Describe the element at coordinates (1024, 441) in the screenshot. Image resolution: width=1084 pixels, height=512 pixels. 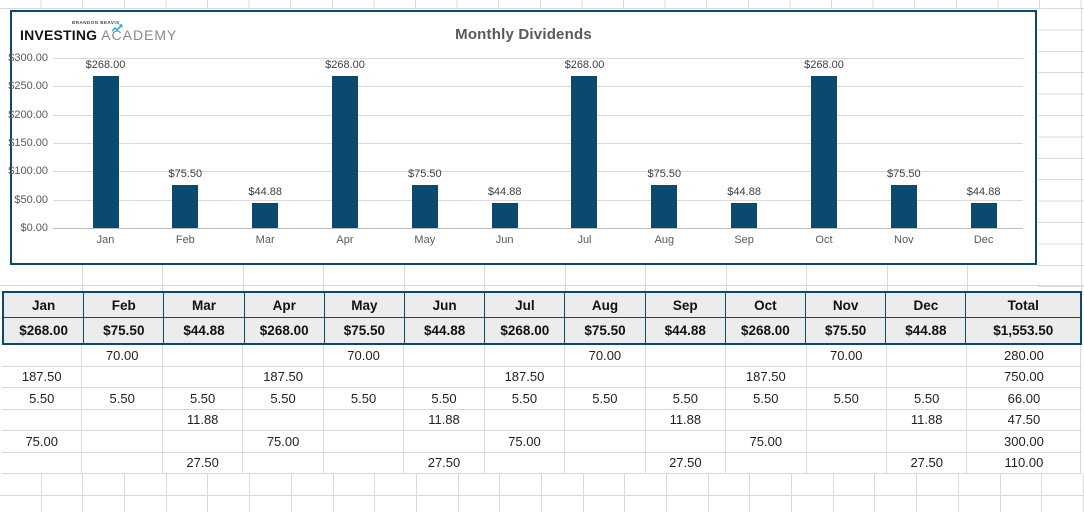
I see `detail-cell-r5-total: 300.00` at that location.